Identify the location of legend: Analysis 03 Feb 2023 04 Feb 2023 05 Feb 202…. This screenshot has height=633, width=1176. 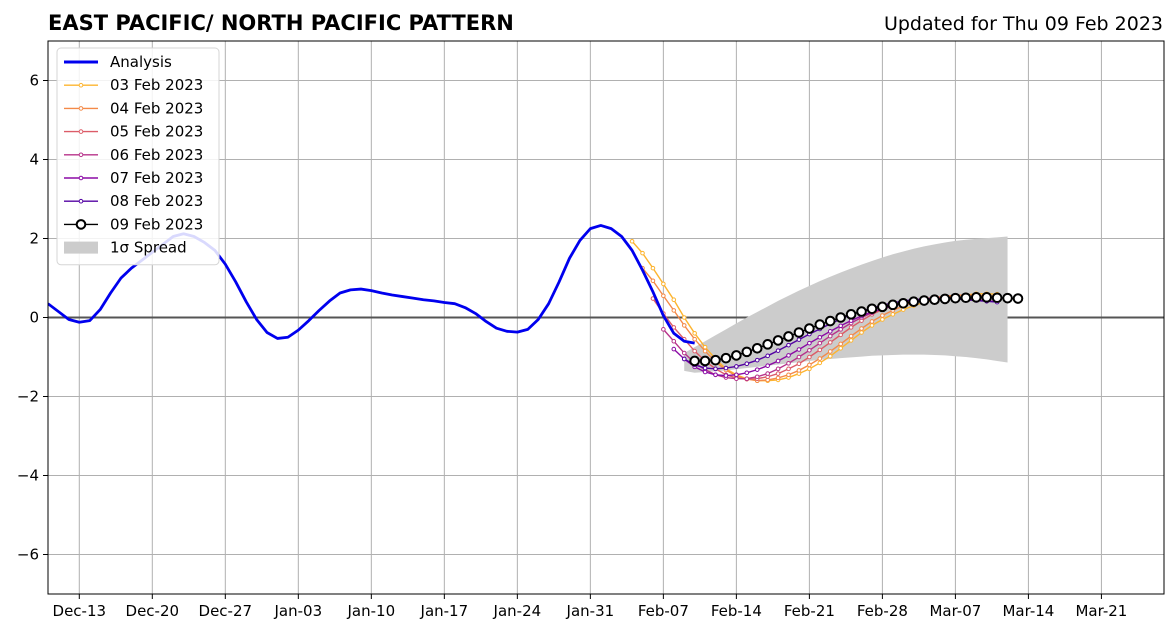
(138, 156).